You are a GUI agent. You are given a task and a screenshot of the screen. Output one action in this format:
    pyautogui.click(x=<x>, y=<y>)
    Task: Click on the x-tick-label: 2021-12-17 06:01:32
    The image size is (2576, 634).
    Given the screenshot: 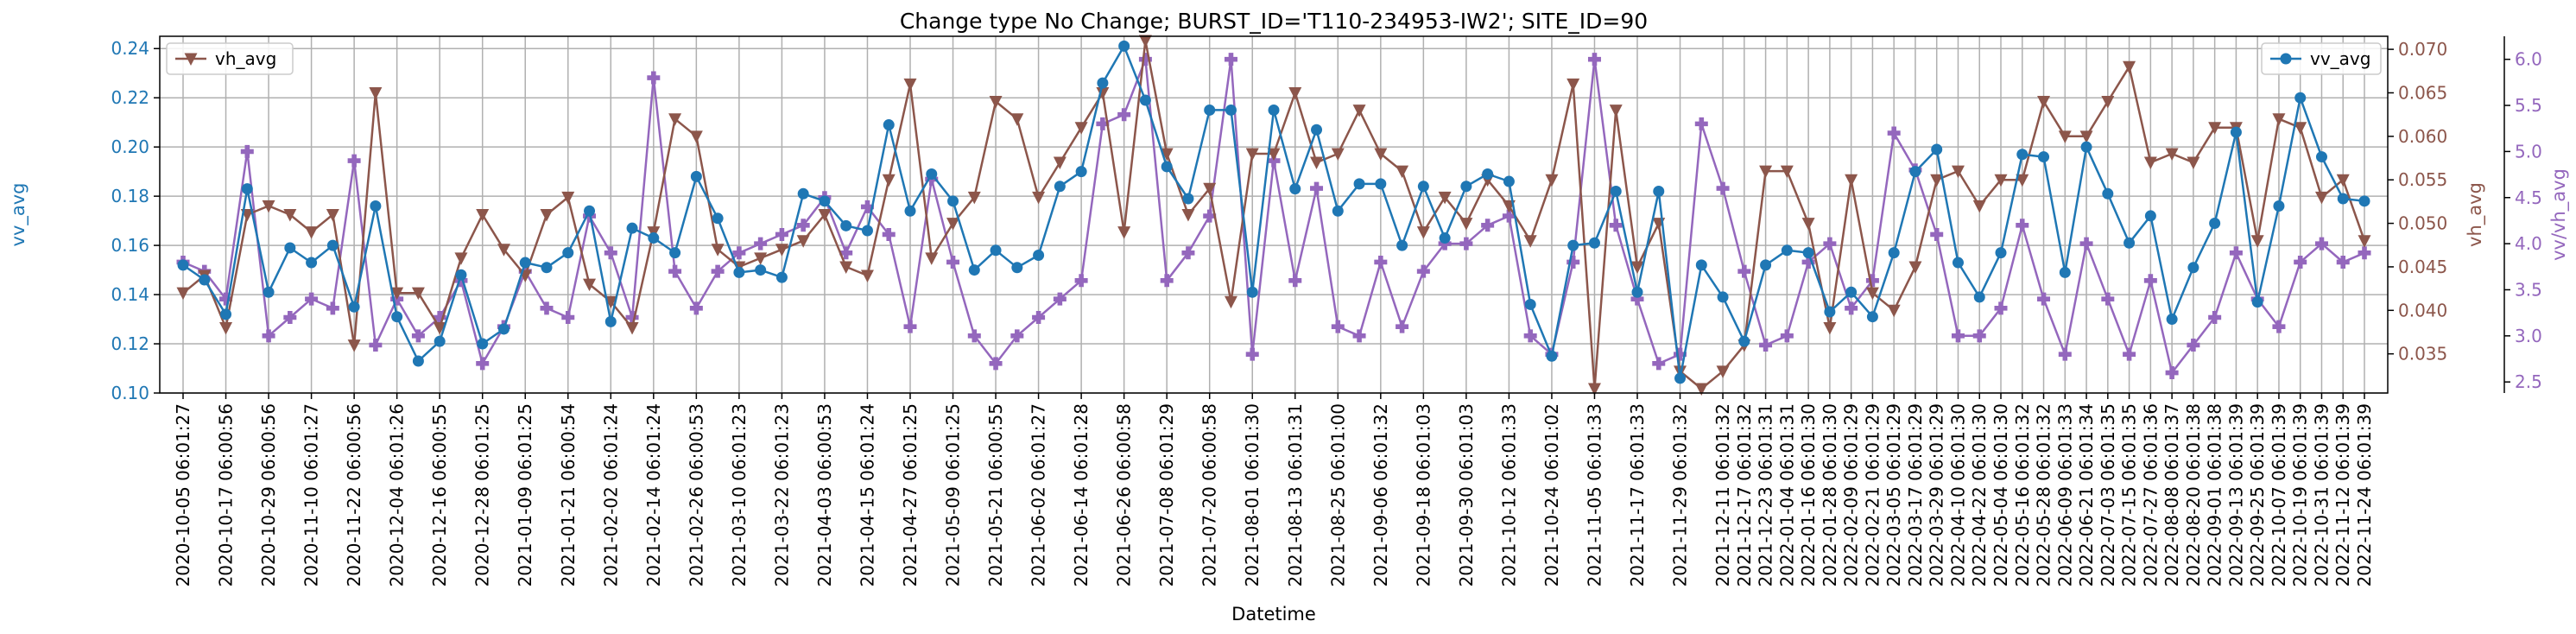 What is the action you would take?
    pyautogui.click(x=1744, y=494)
    